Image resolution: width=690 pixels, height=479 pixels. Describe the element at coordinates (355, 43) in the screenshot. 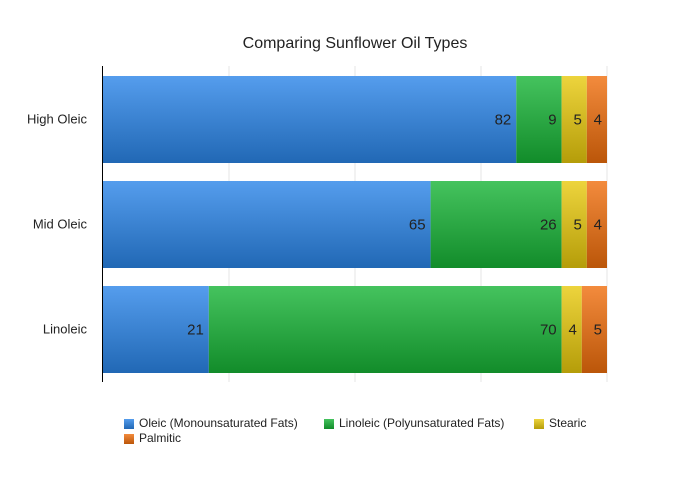

I see `chart-title: Comparing Sunflower Oil Types` at that location.